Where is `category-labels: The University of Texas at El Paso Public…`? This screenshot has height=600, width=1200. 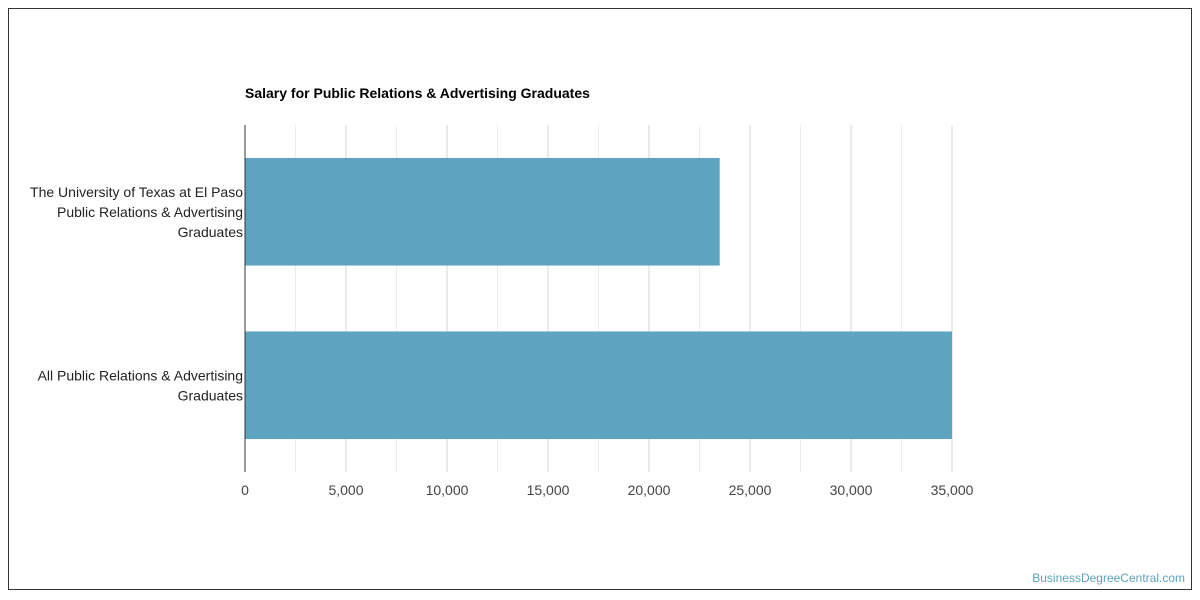
category-labels: The University of Texas at El Paso Public… is located at coordinates (136, 294).